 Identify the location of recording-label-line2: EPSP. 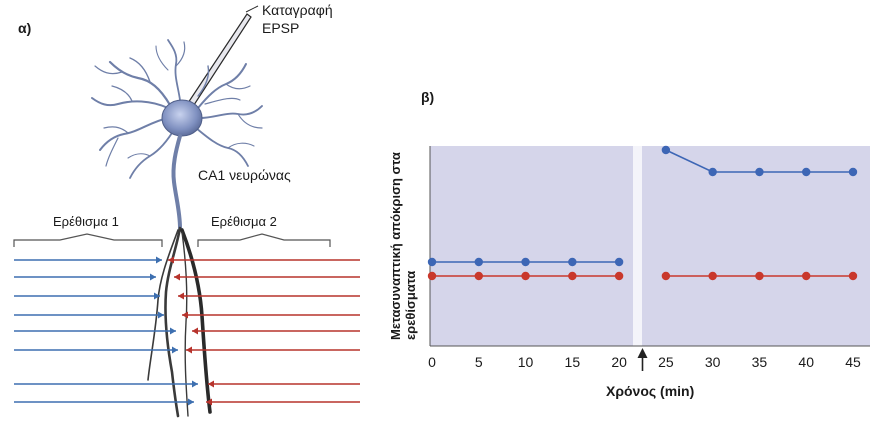
(281, 28).